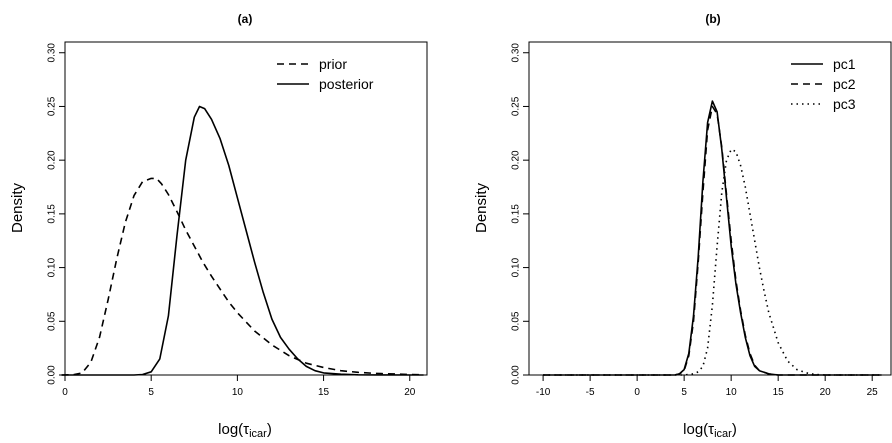 Image resolution: width=892 pixels, height=443 pixels. Describe the element at coordinates (333, 64) in the screenshot. I see `legend-label-prior: prior` at that location.